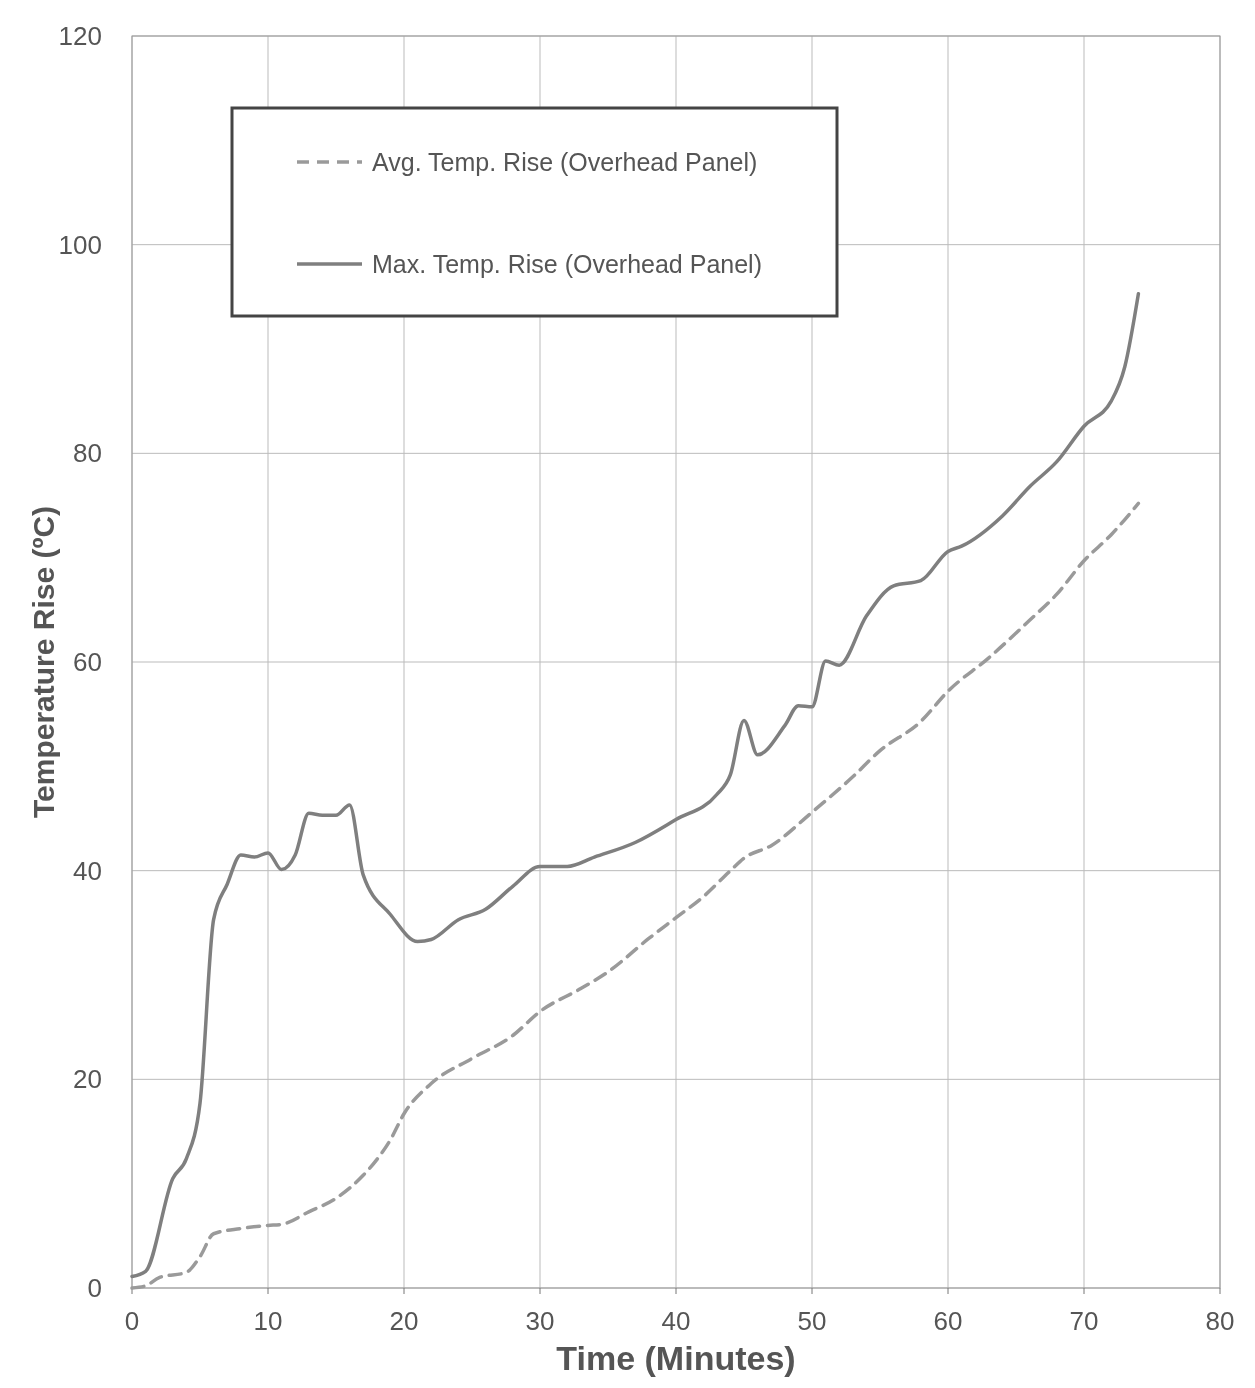  I want to click on y-tick-label: 20, so click(87, 1079).